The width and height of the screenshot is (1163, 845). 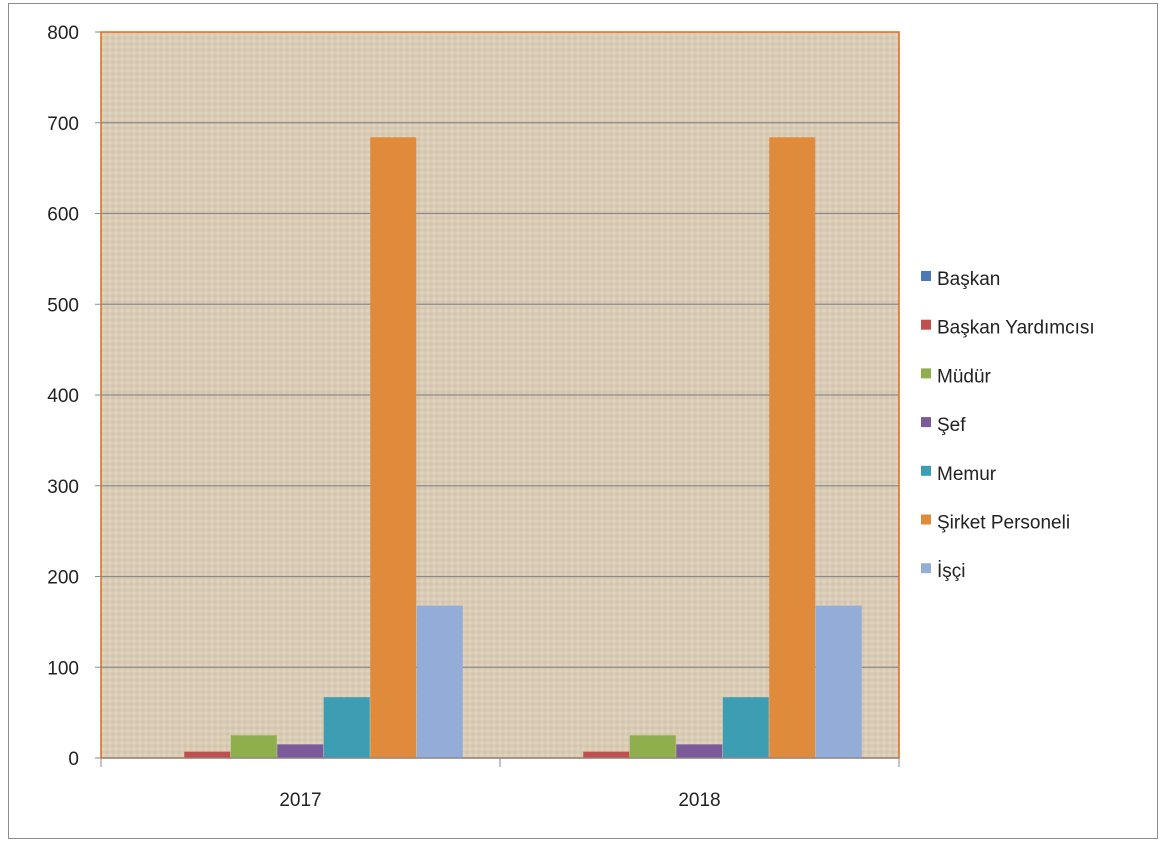 I want to click on legend-label: Memur, so click(x=967, y=474).